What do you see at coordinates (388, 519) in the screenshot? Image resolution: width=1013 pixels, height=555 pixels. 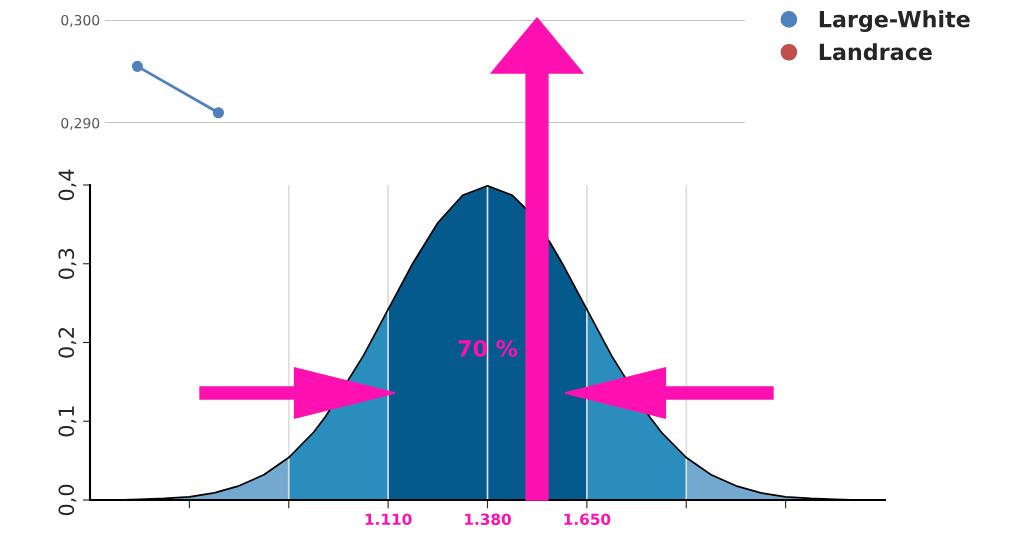 I see `x-tick-label: 1.110` at bounding box center [388, 519].